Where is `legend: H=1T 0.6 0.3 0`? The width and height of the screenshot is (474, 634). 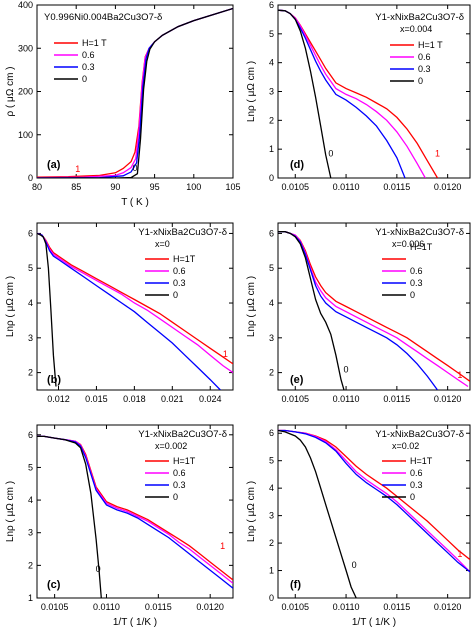 legend: H=1T 0.6 0.3 0 is located at coordinates (170, 277).